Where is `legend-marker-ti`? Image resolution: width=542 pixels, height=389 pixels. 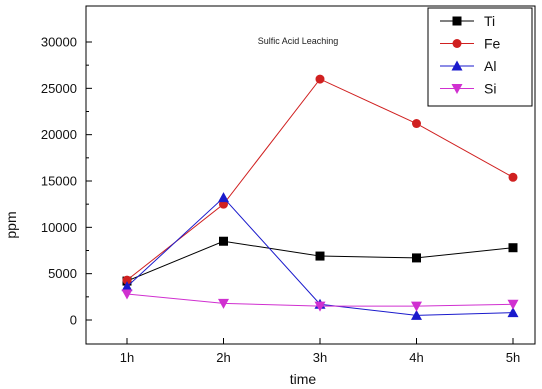
legend-marker-ti is located at coordinates (457, 21).